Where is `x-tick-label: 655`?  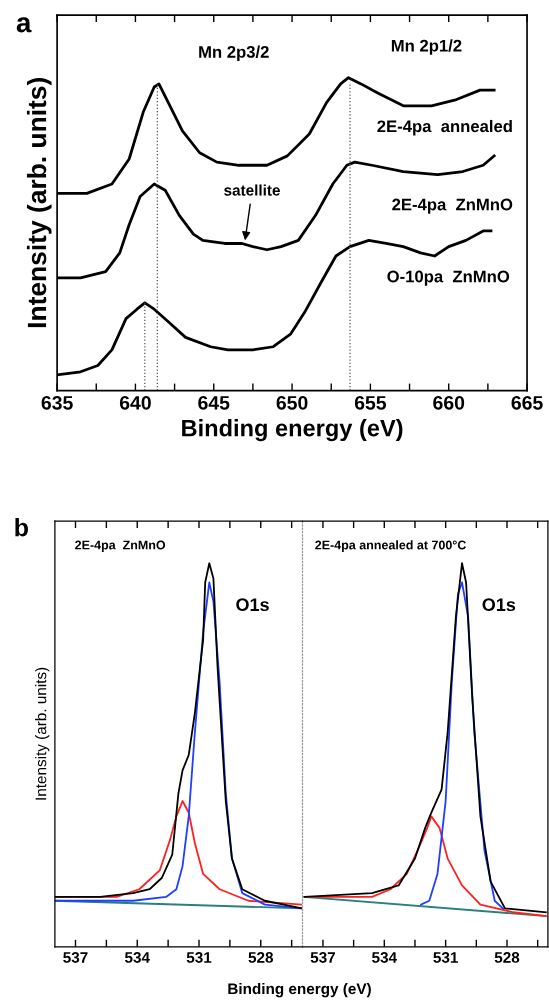
x-tick-label: 655 is located at coordinates (370, 402).